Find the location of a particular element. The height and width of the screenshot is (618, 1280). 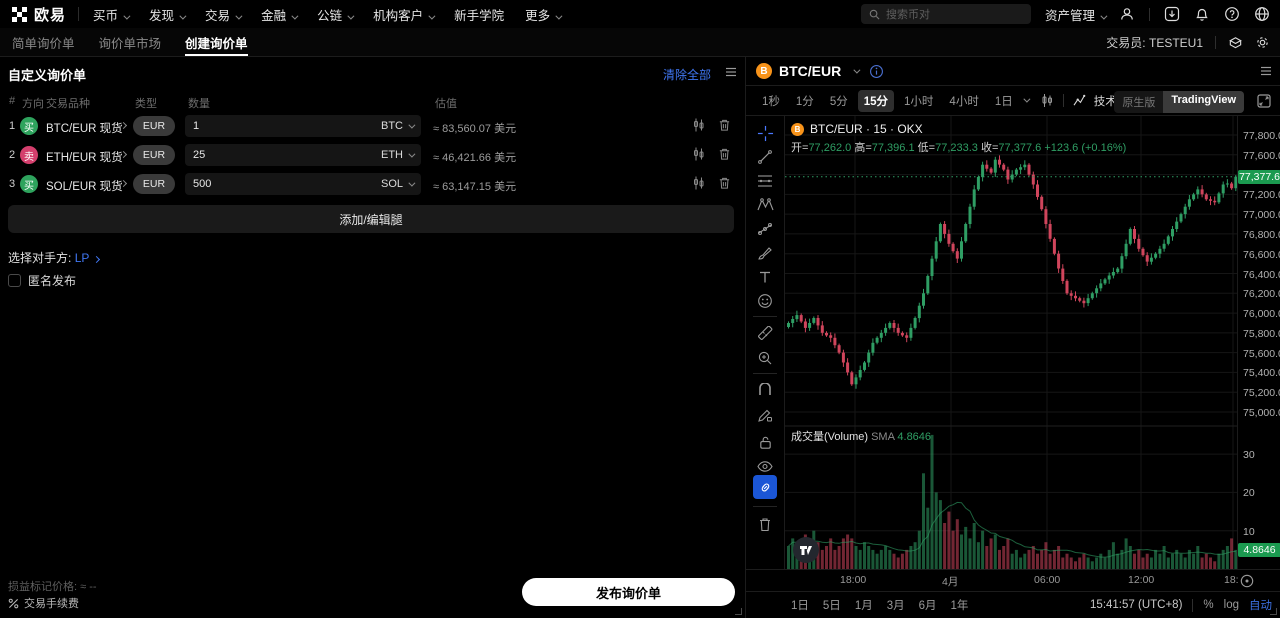

notifications-icon is located at coordinates (1202, 14).